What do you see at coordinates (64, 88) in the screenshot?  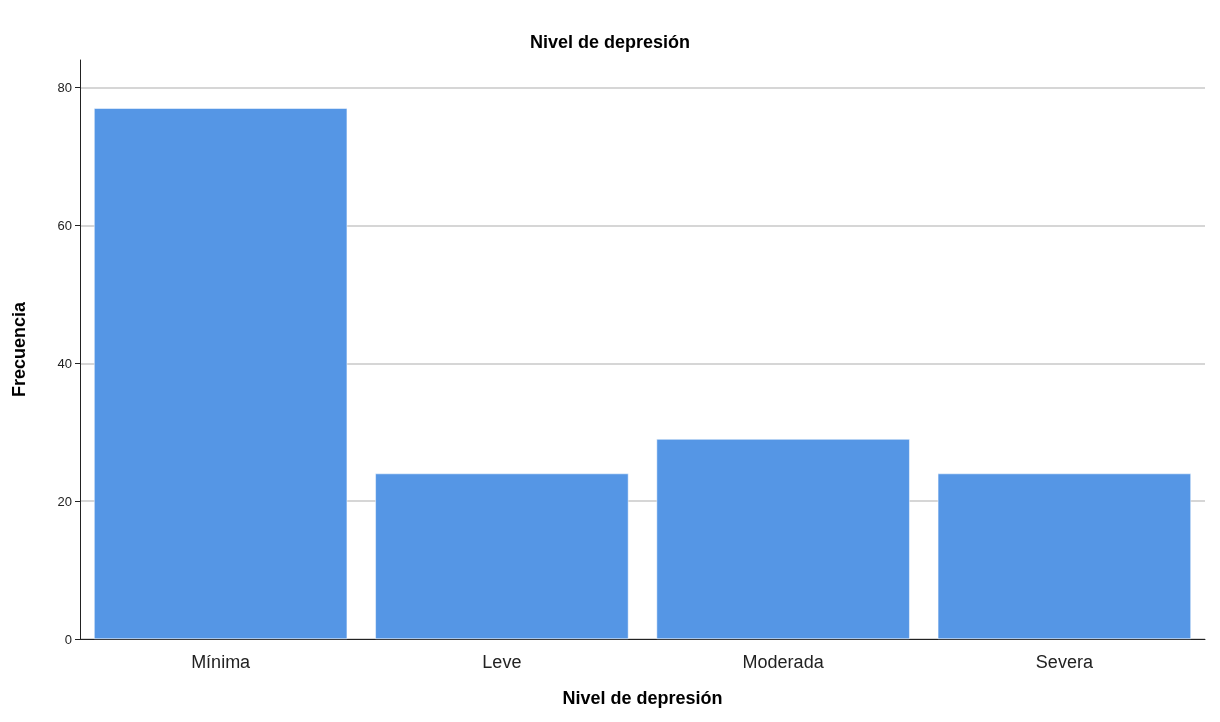 I see `y-tick-label: 80` at bounding box center [64, 88].